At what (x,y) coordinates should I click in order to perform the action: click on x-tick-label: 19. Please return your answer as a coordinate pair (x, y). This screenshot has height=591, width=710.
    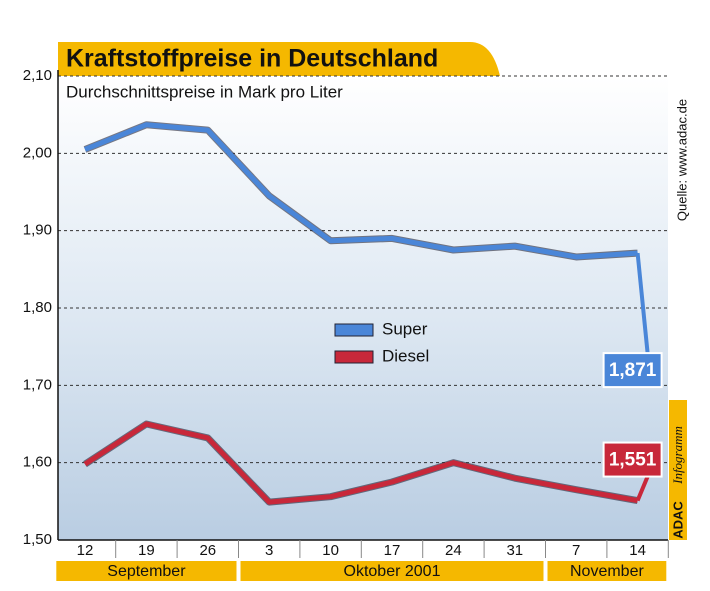
    Looking at the image, I should click on (146, 550).